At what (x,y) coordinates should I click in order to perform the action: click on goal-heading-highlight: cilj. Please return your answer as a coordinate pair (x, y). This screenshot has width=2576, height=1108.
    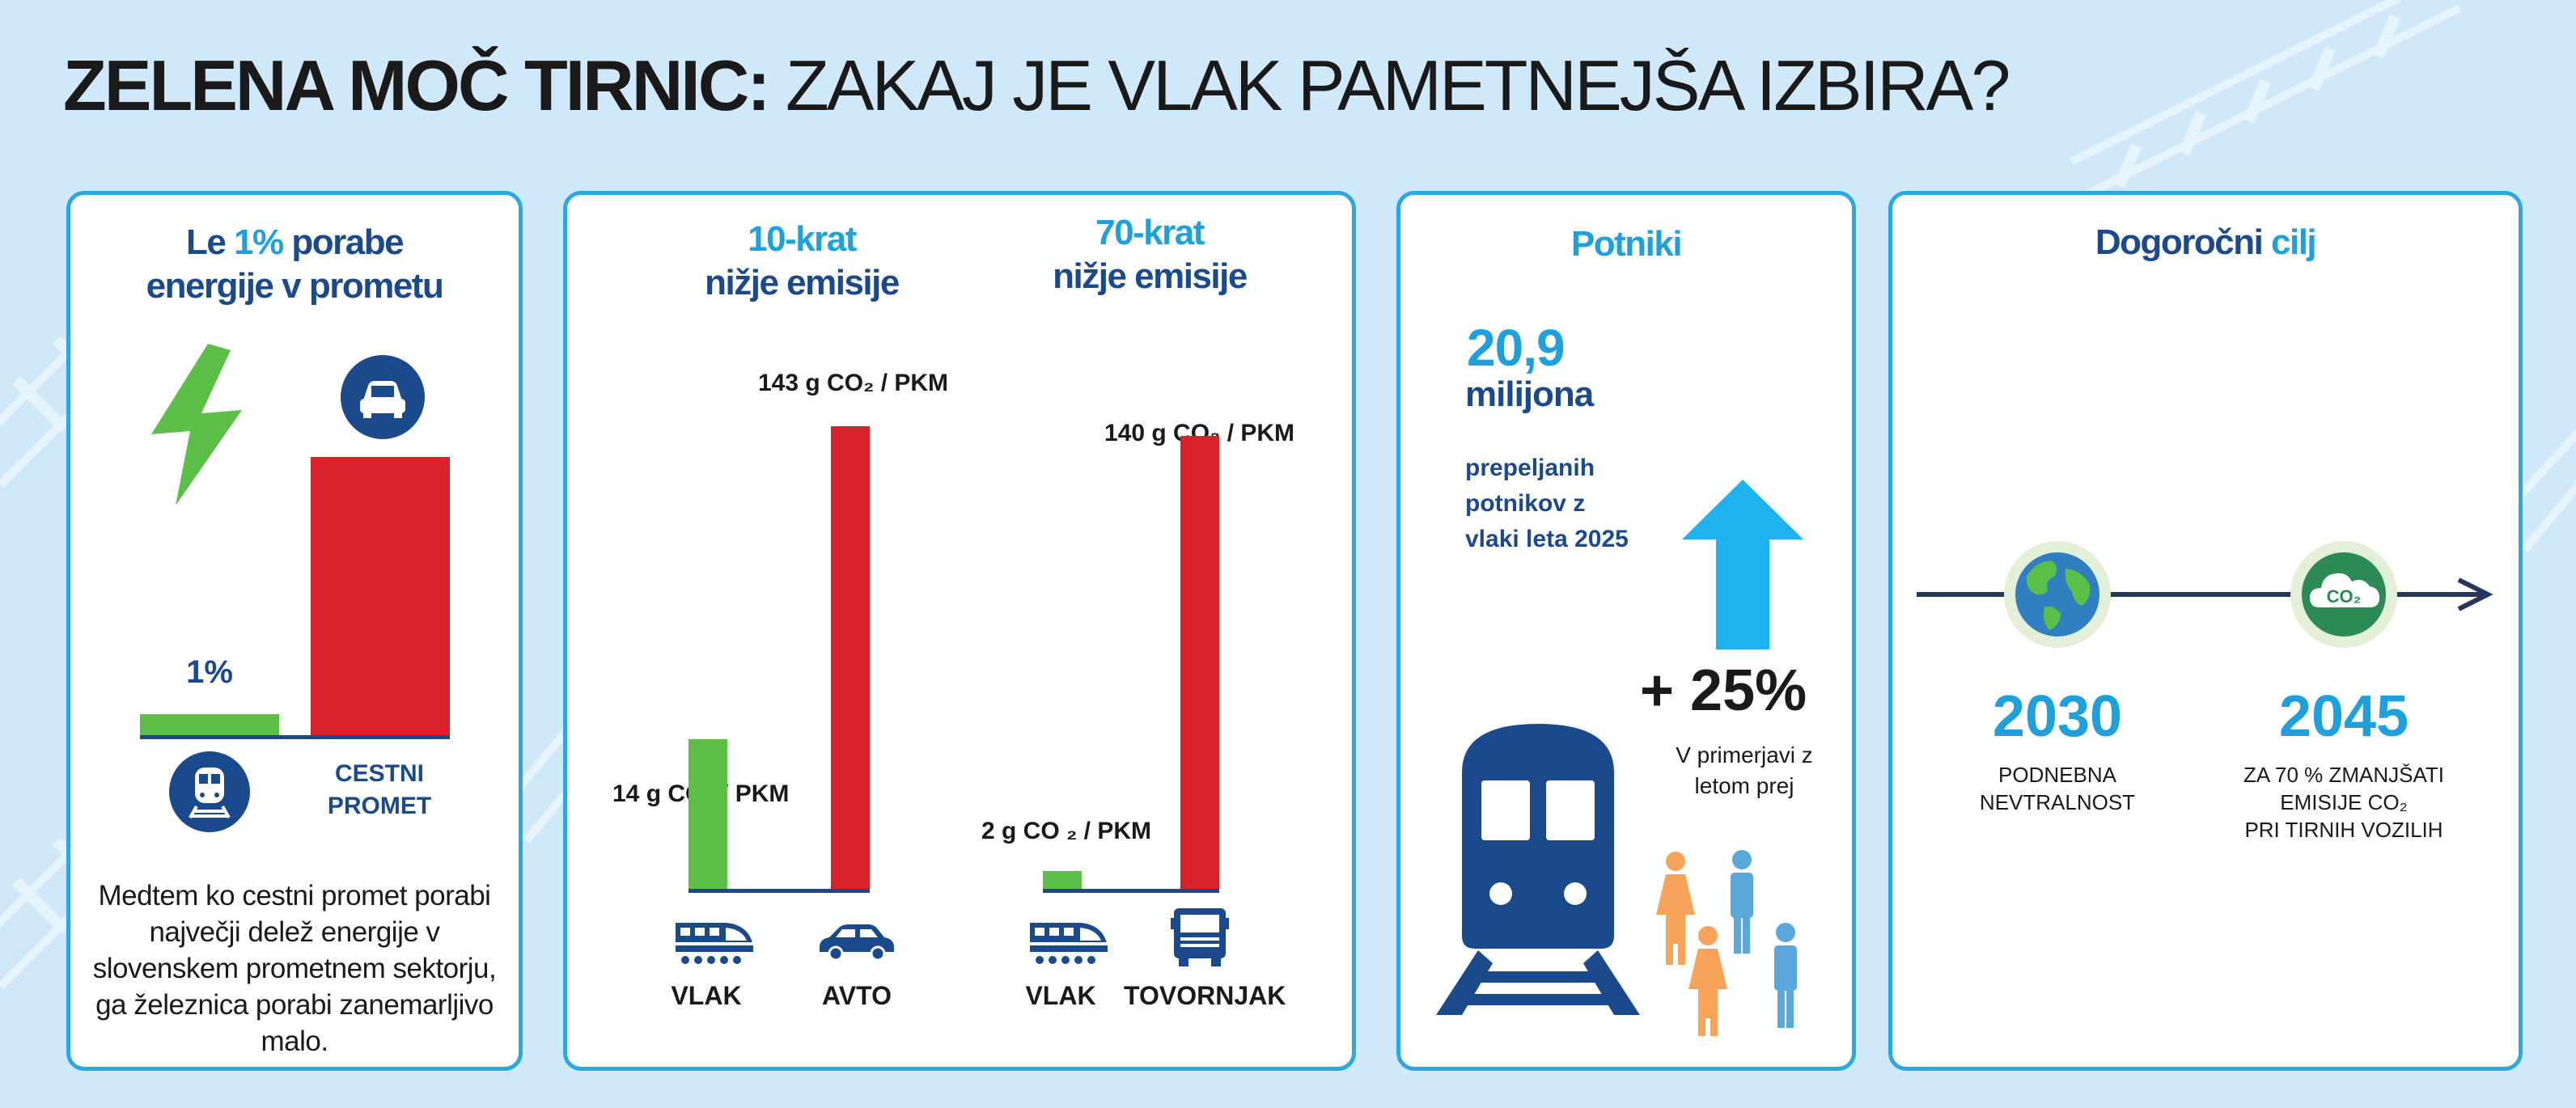
    Looking at the image, I should click on (2294, 242).